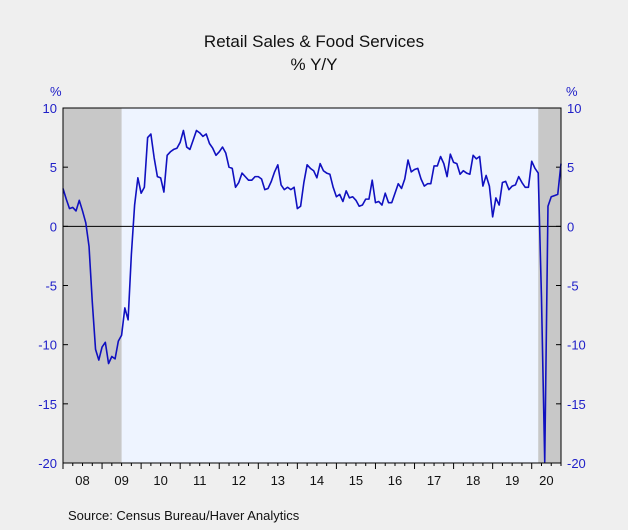 This screenshot has height=530, width=628. Describe the element at coordinates (473, 480) in the screenshot. I see `x-tick-label-18: 18` at that location.